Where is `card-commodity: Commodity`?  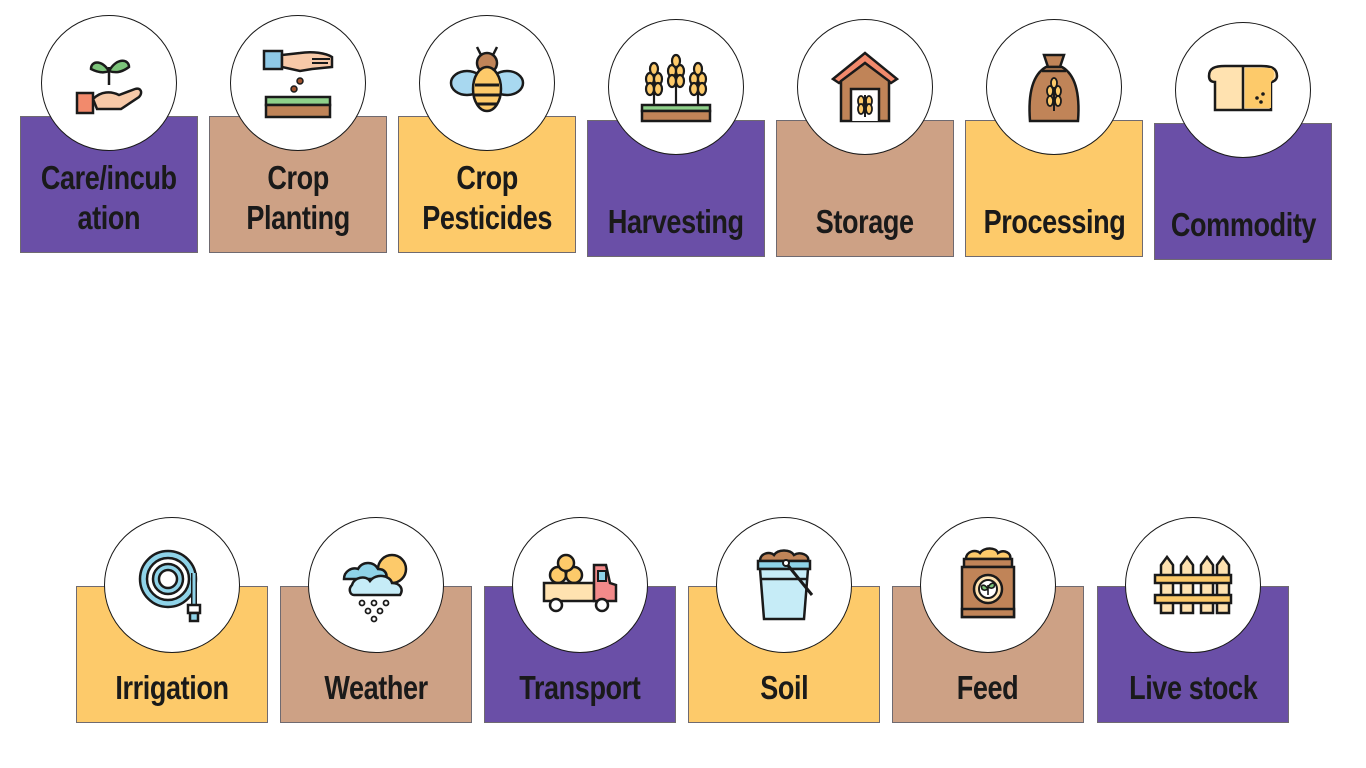
card-commodity: Commodity is located at coordinates (1243, 141).